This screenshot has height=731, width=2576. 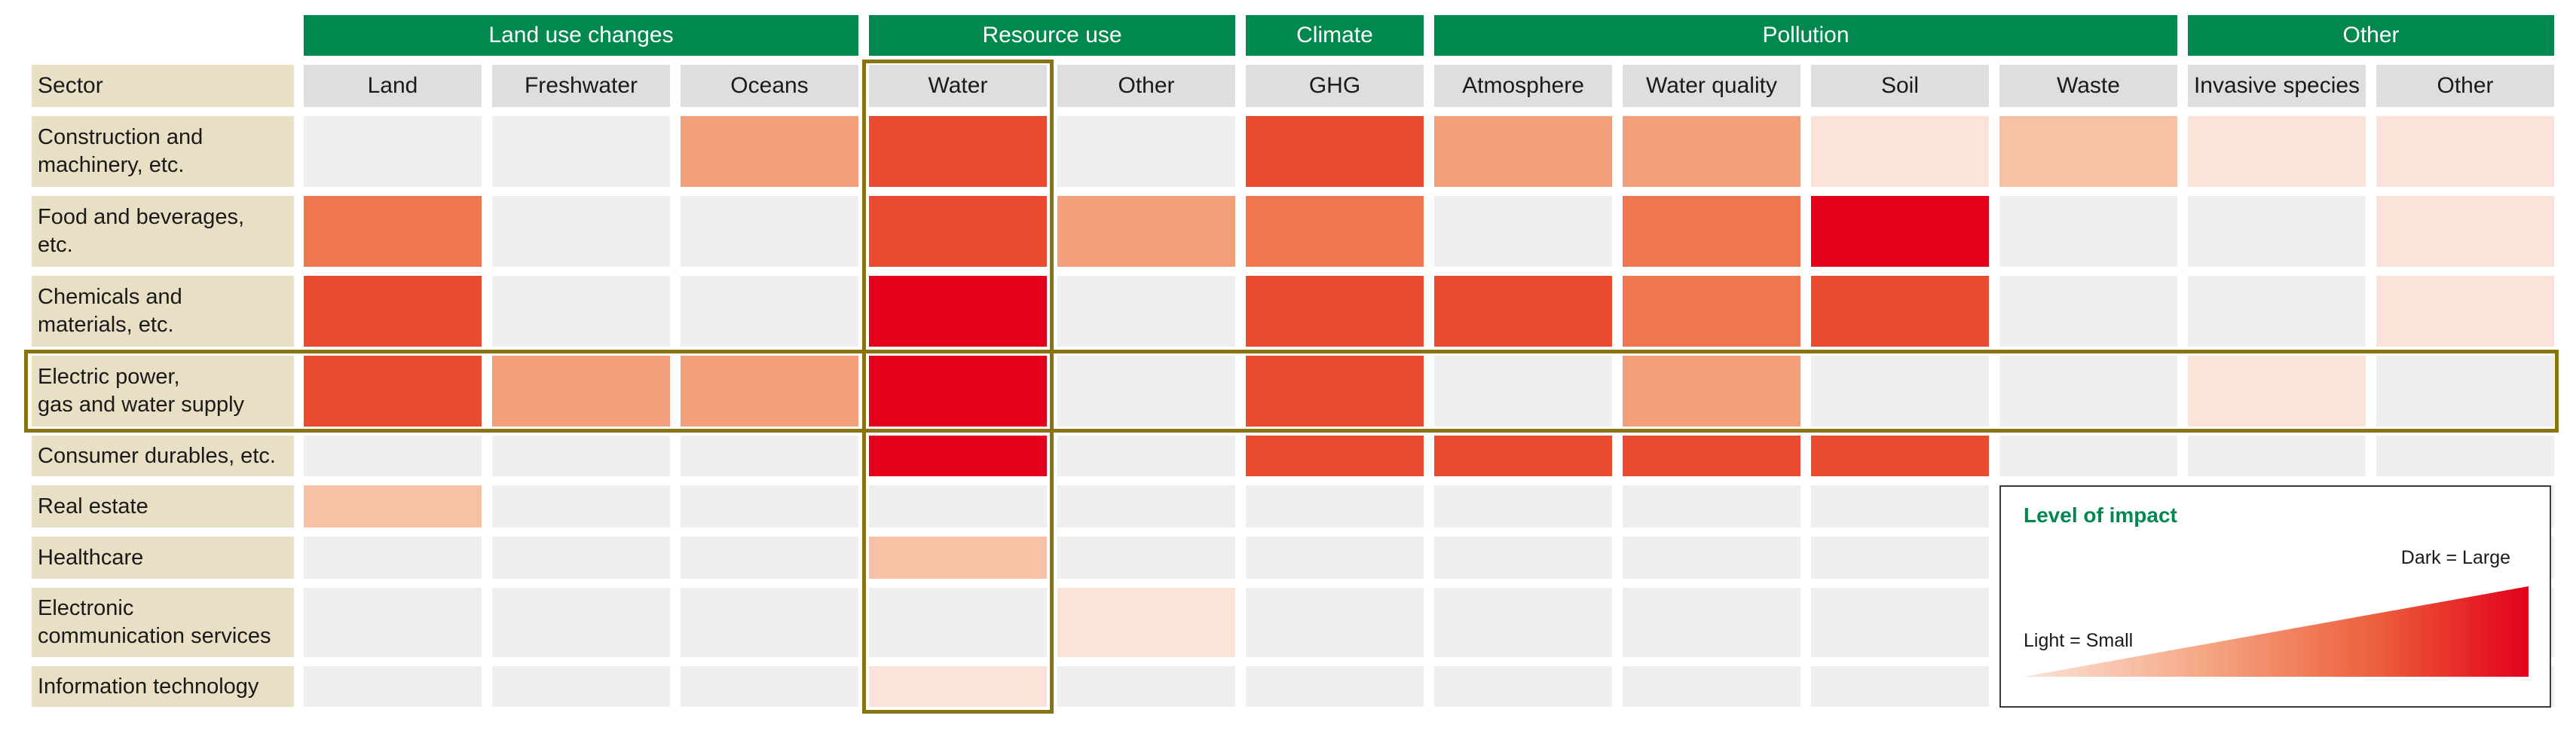 What do you see at coordinates (163, 391) in the screenshot?
I see `row-header-electric-power-gas-and-water-supply: Electric power, gas and water supply` at bounding box center [163, 391].